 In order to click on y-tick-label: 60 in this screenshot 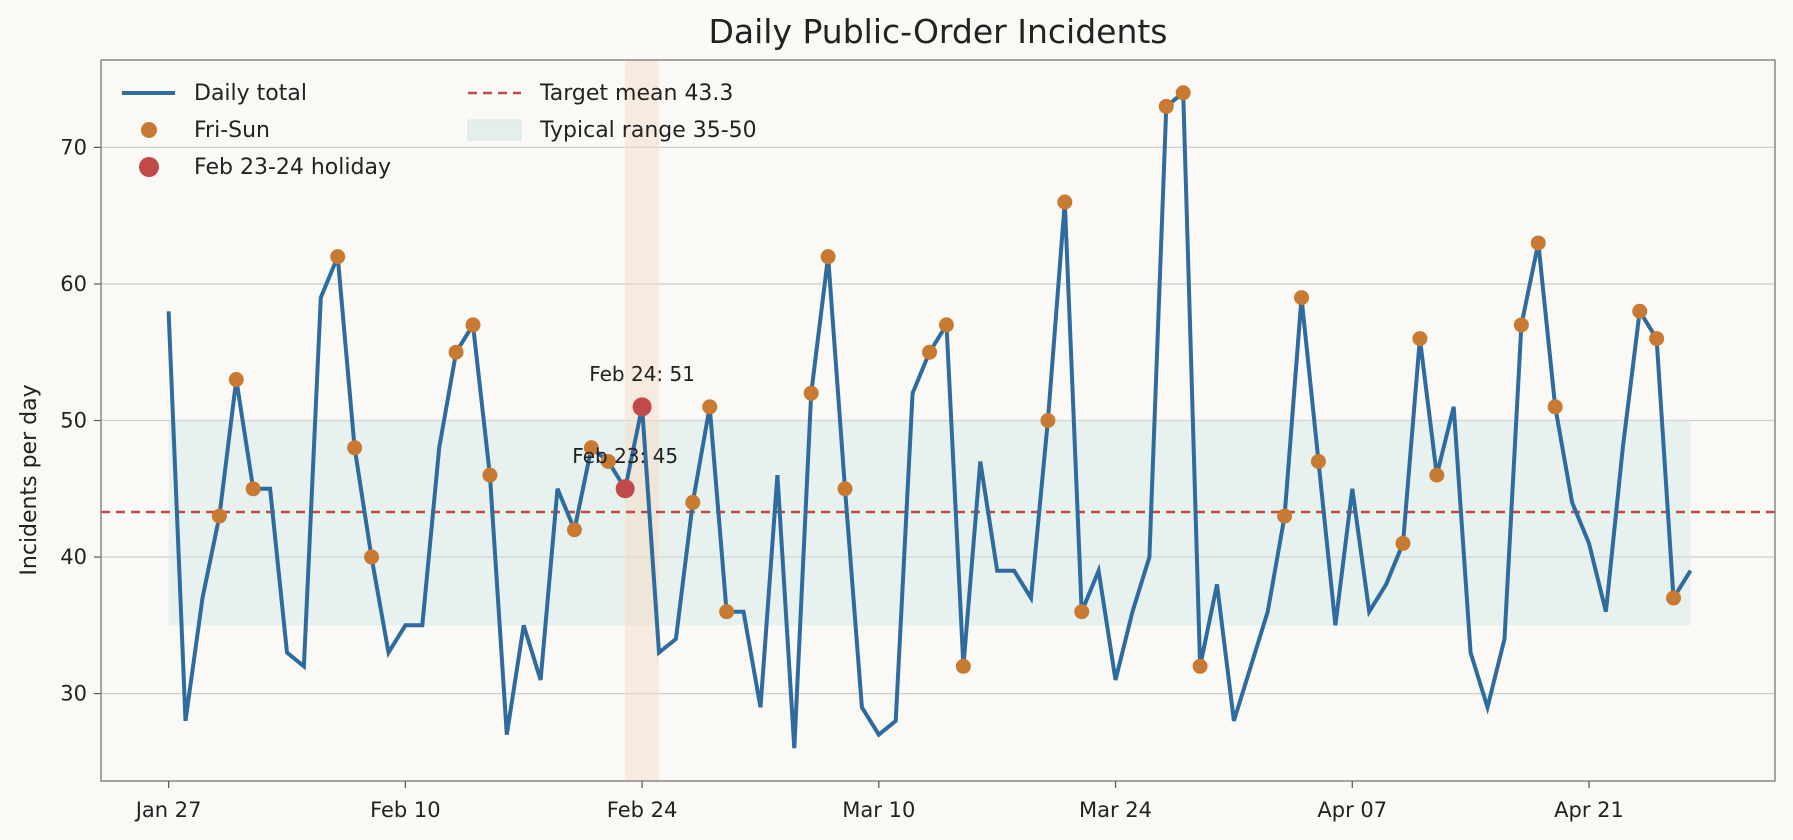, I will do `click(73, 284)`.